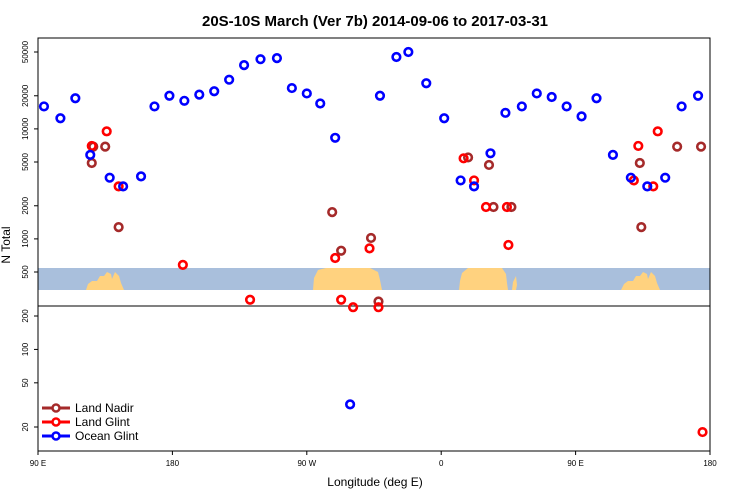 The width and height of the screenshot is (750, 500). I want to click on legend-label-land-glint: Land Glint, so click(102, 422).